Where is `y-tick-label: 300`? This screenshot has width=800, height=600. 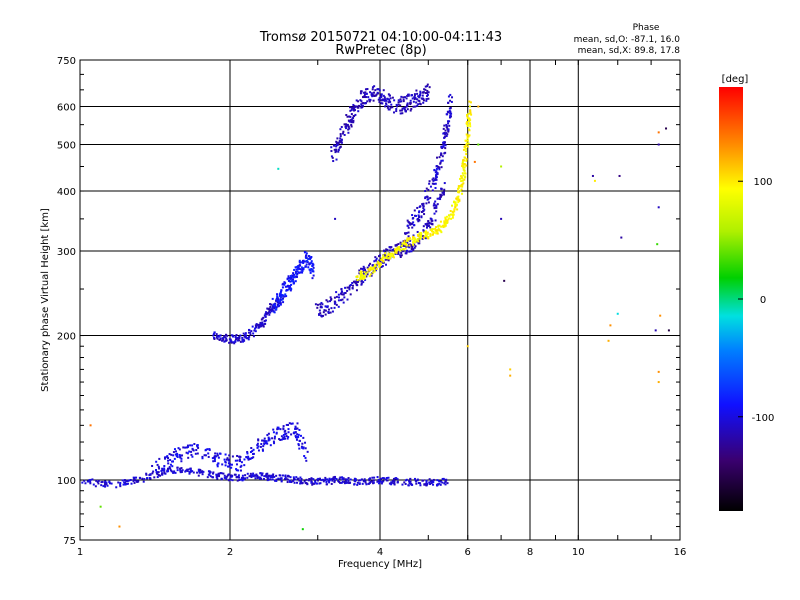 y-tick-label: 300 is located at coordinates (66, 252).